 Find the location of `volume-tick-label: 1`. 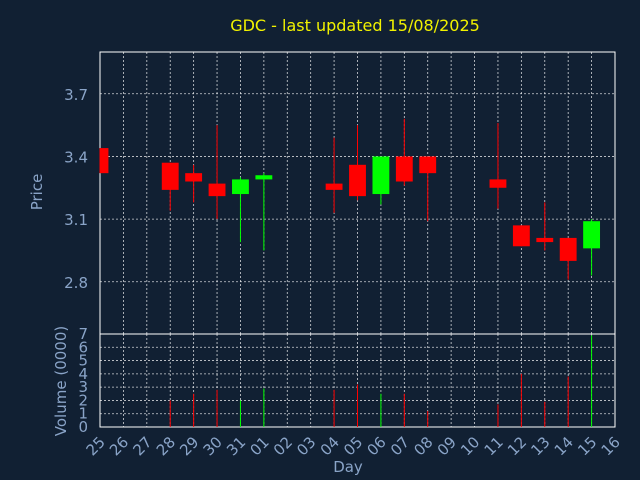

volume-tick-label: 1 is located at coordinates (83, 414).